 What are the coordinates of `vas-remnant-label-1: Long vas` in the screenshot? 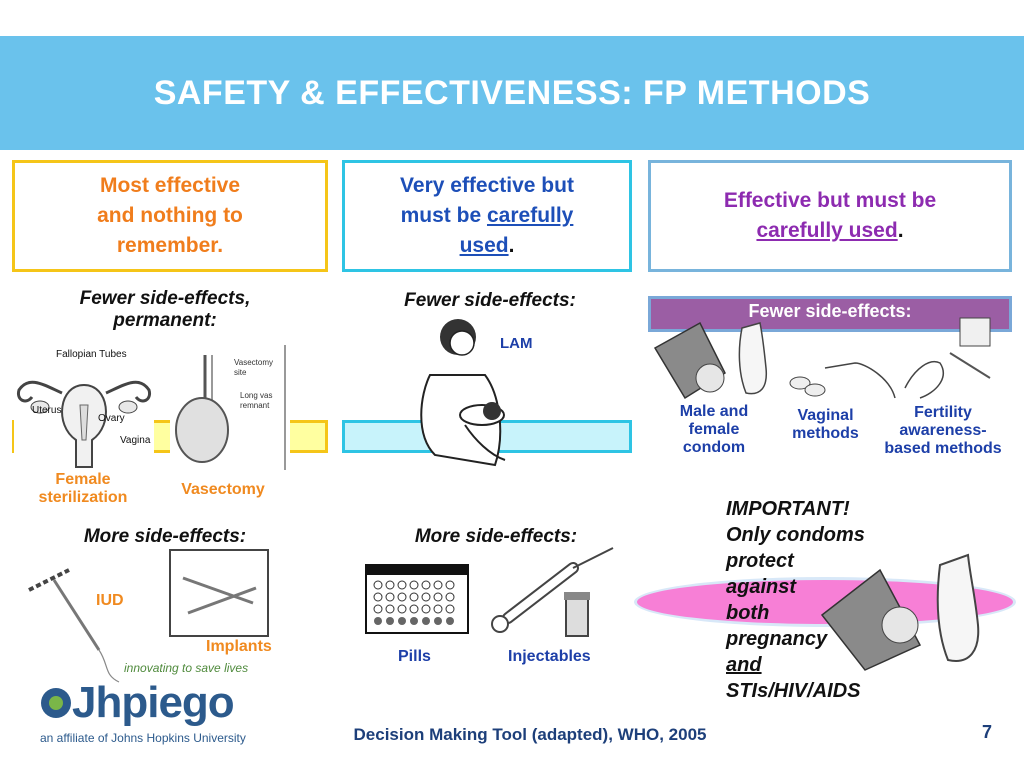 It's located at (256, 395).